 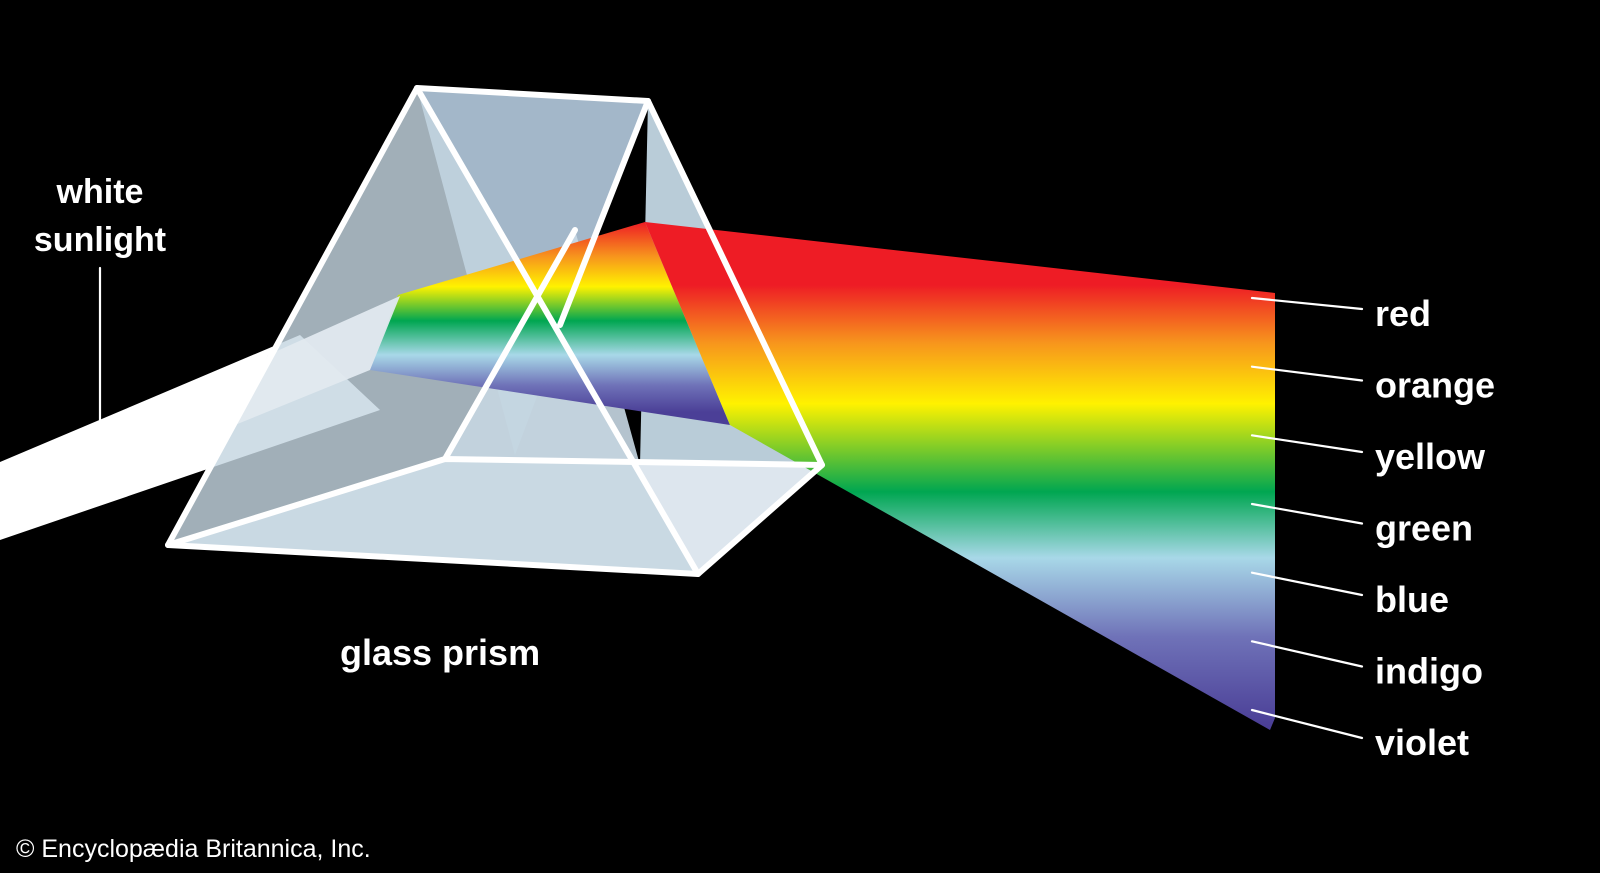 What do you see at coordinates (1372, 528) in the screenshot?
I see `spectrum-labels: red orange yellow green blue indigo violet` at bounding box center [1372, 528].